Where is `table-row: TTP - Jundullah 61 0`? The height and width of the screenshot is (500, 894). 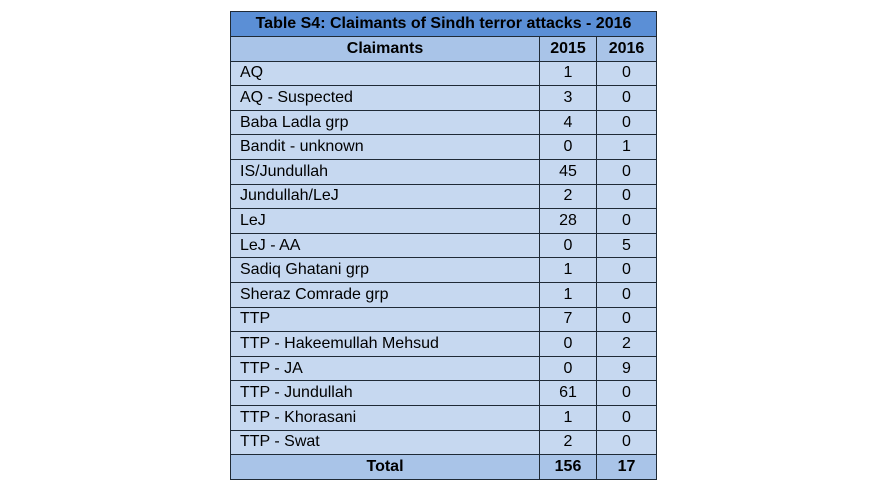 table-row: TTP - Jundullah 61 0 is located at coordinates (443, 393).